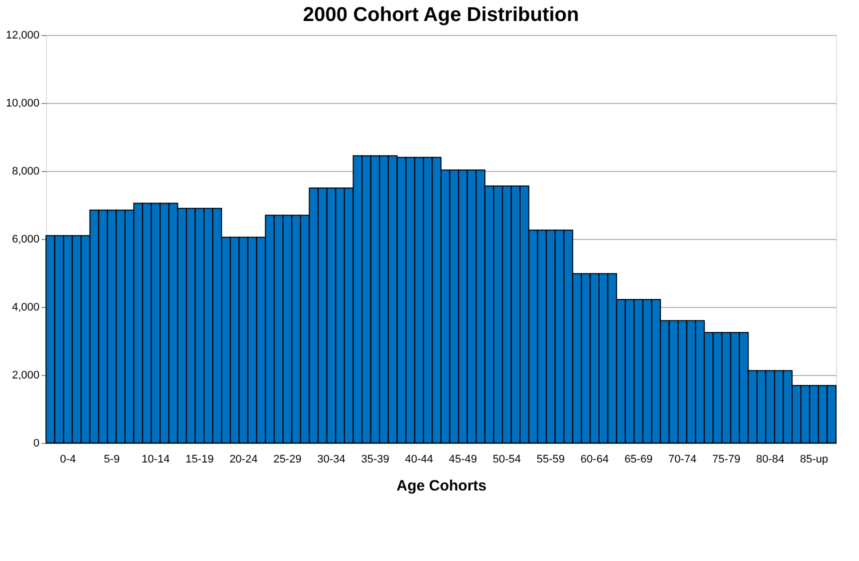 The image size is (859, 561). What do you see at coordinates (375, 460) in the screenshot?
I see `x-tick-label: 35-39` at bounding box center [375, 460].